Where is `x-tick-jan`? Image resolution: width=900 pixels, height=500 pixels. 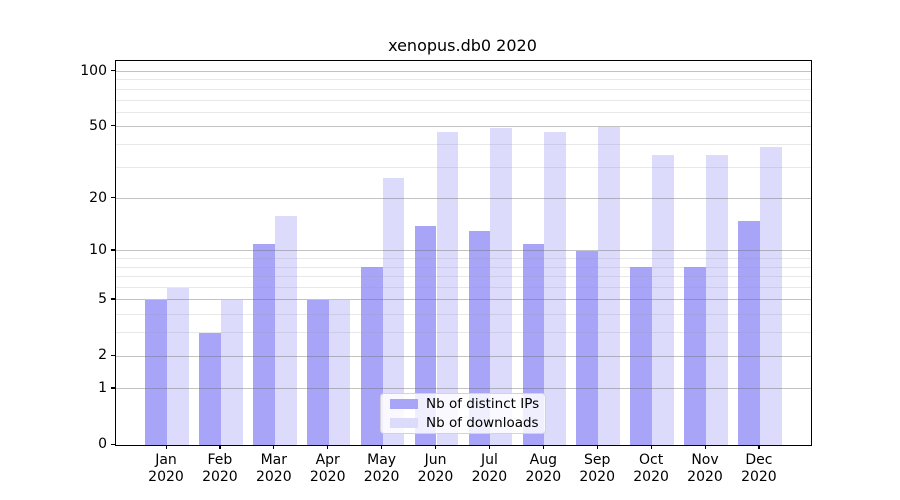
x-tick-jan is located at coordinates (166, 447).